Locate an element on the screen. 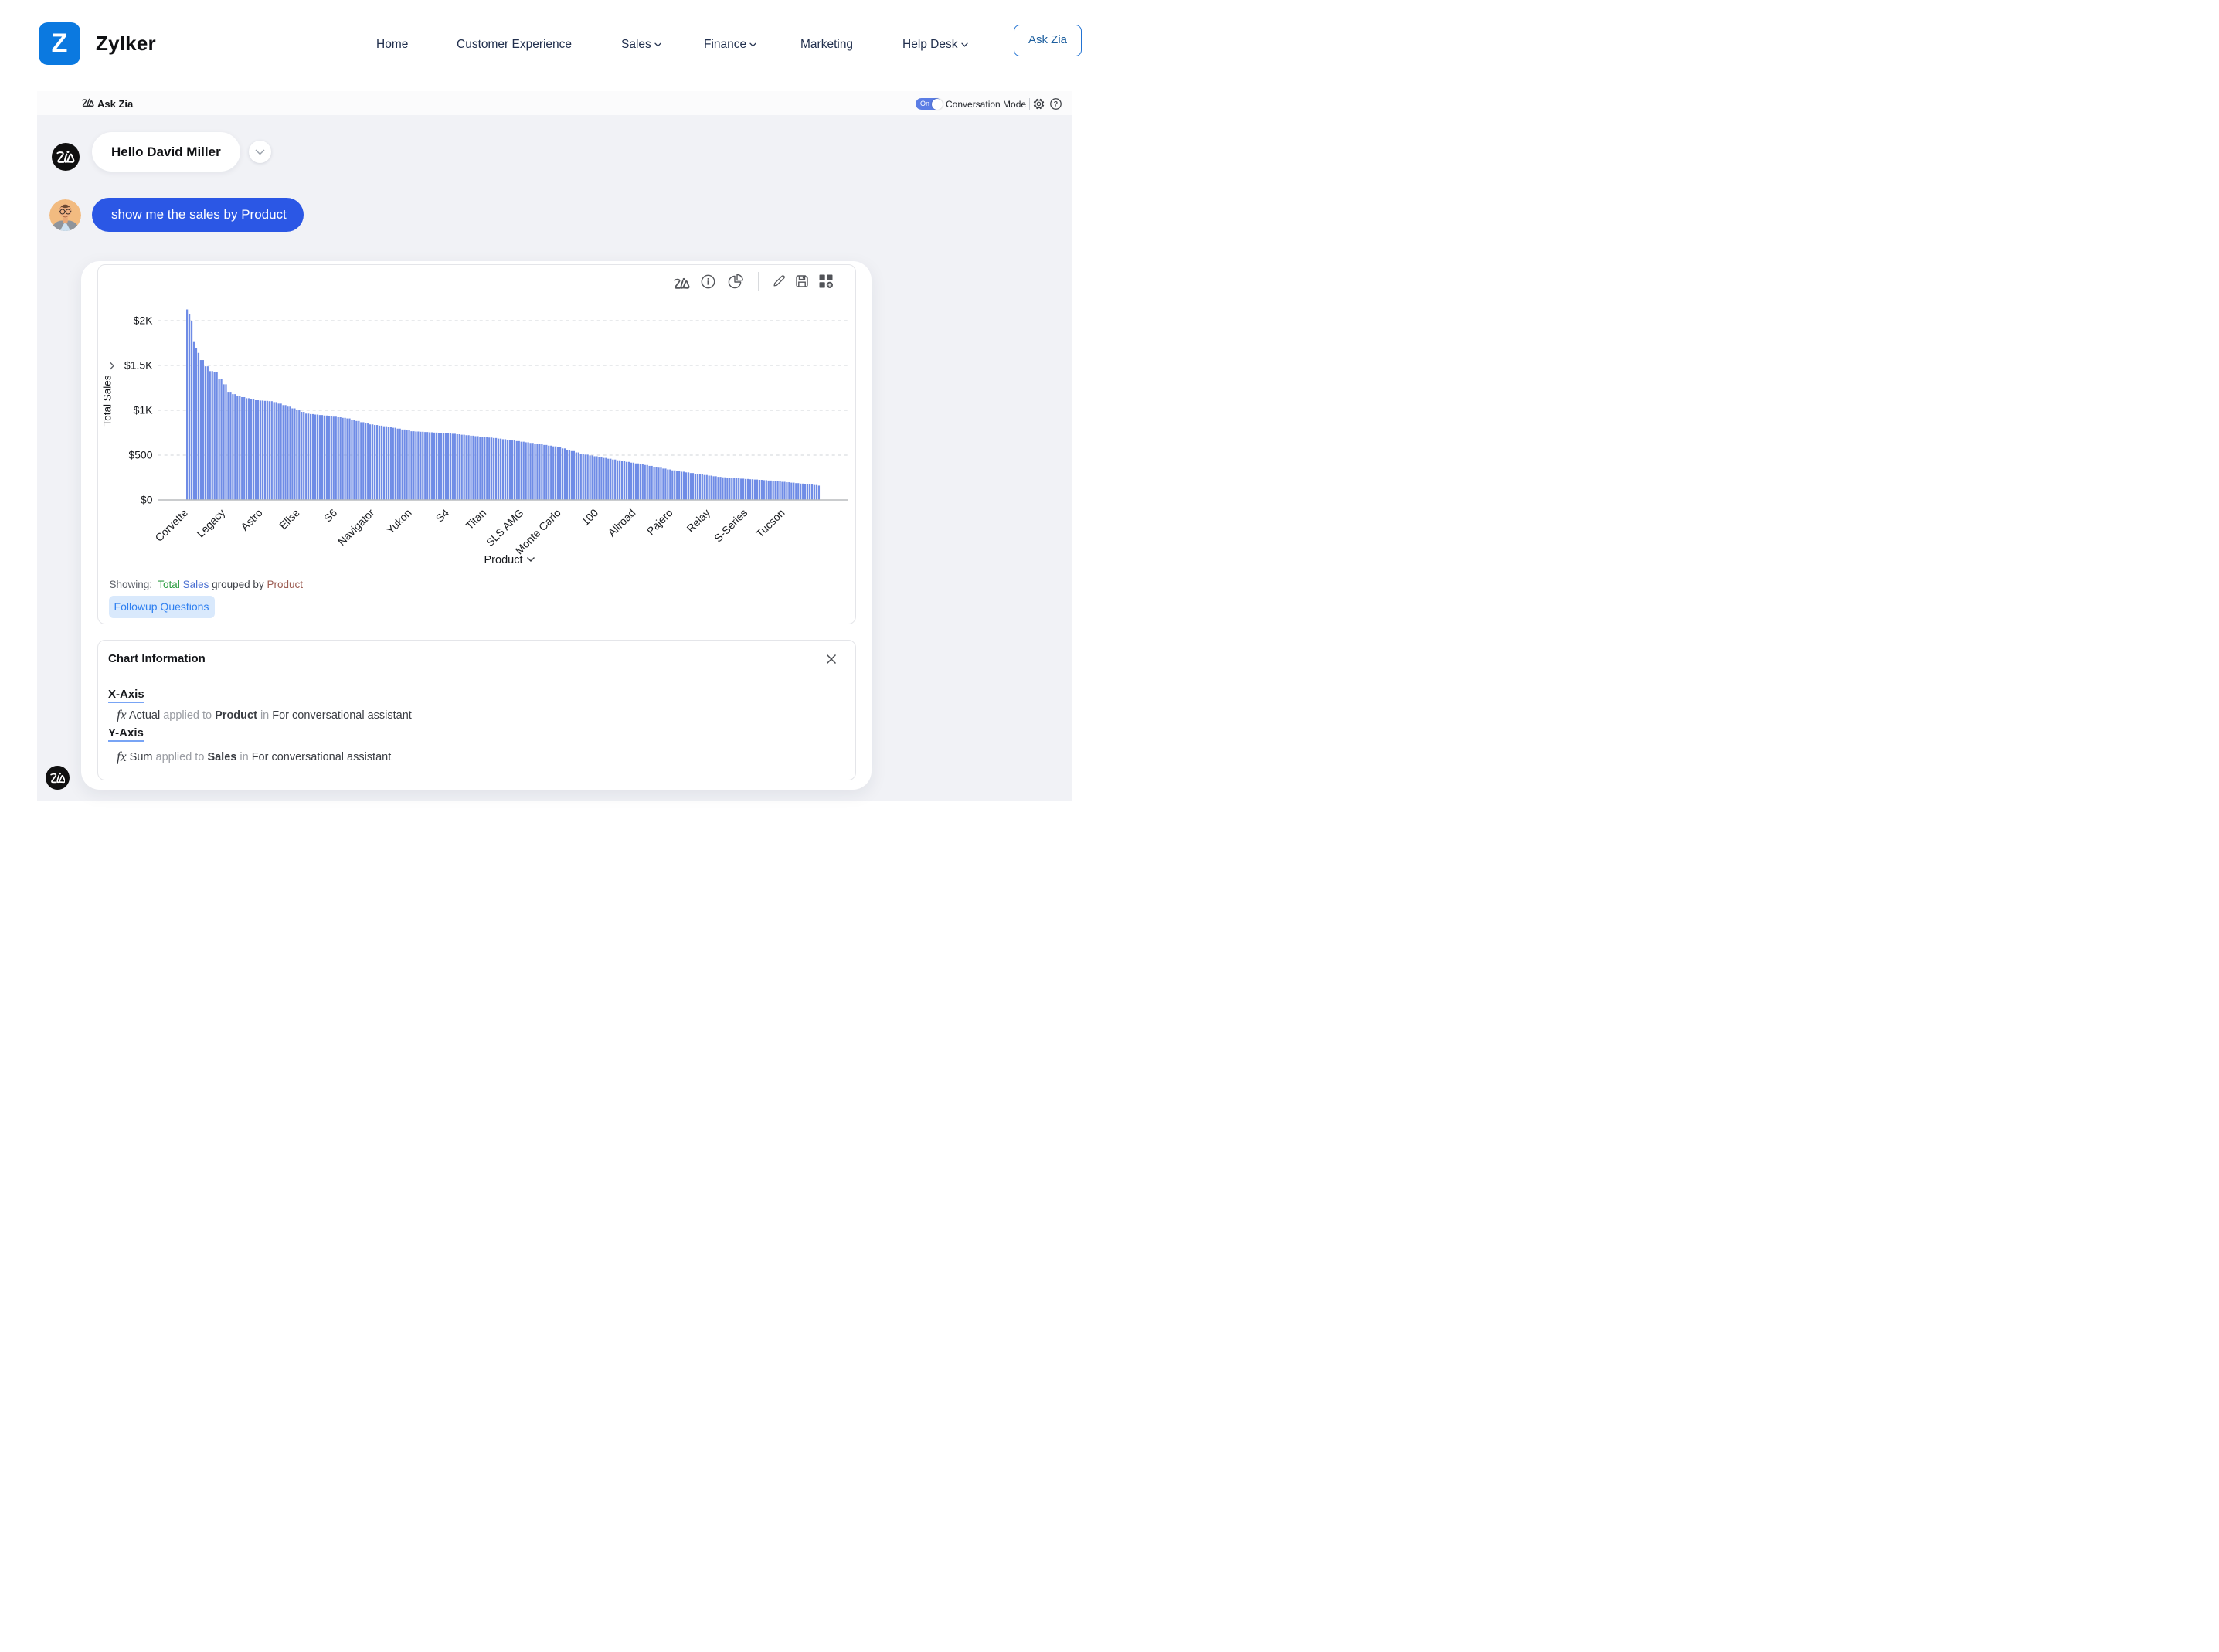 Image resolution: width=2219 pixels, height=1652 pixels. svg-text: Titan is located at coordinates (475, 519).